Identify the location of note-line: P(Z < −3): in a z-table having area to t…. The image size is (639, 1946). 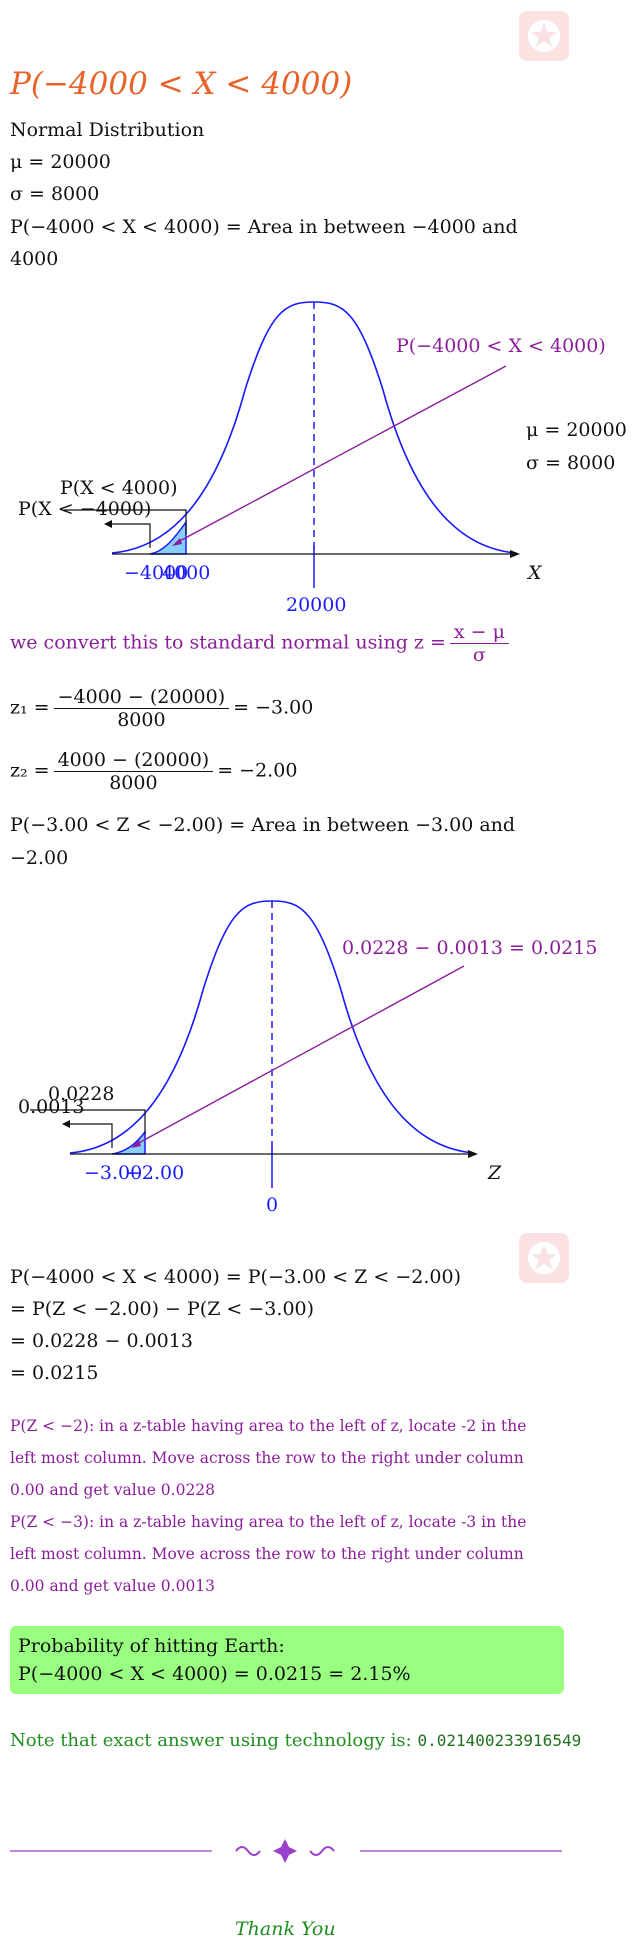
(268, 1522).